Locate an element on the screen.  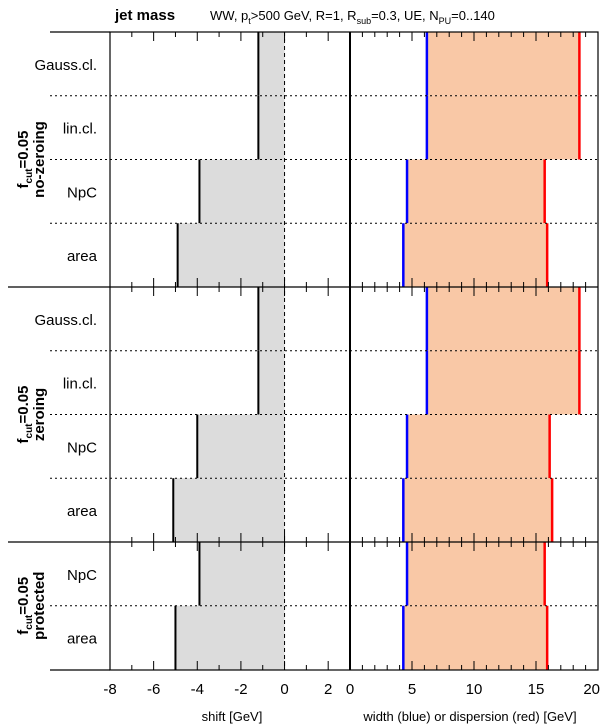
x-tick-label: -4 is located at coordinates (197, 689).